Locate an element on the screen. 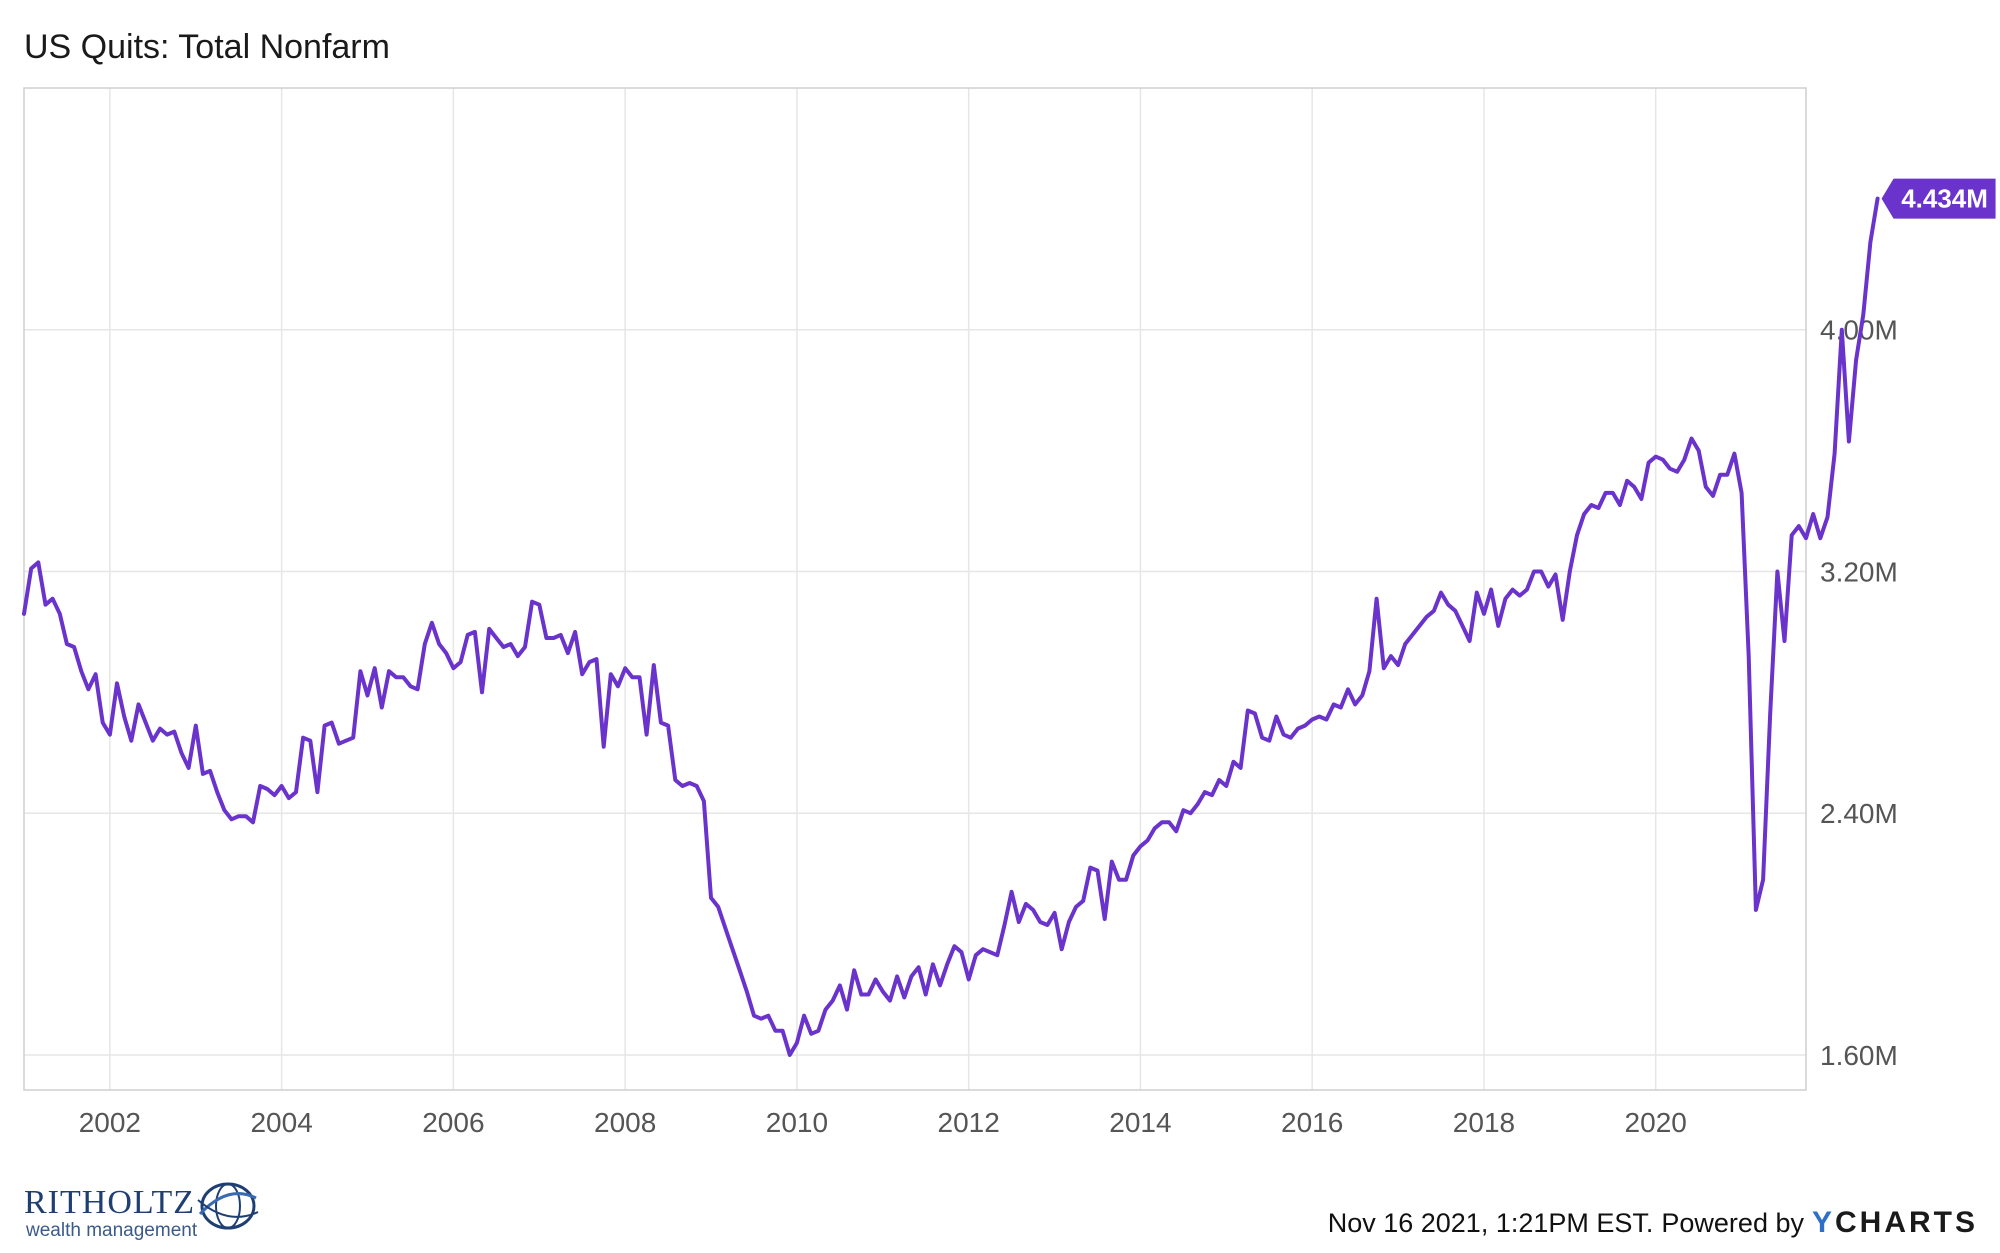 The image size is (2000, 1253). x-tick-label: 2012 is located at coordinates (969, 1122).